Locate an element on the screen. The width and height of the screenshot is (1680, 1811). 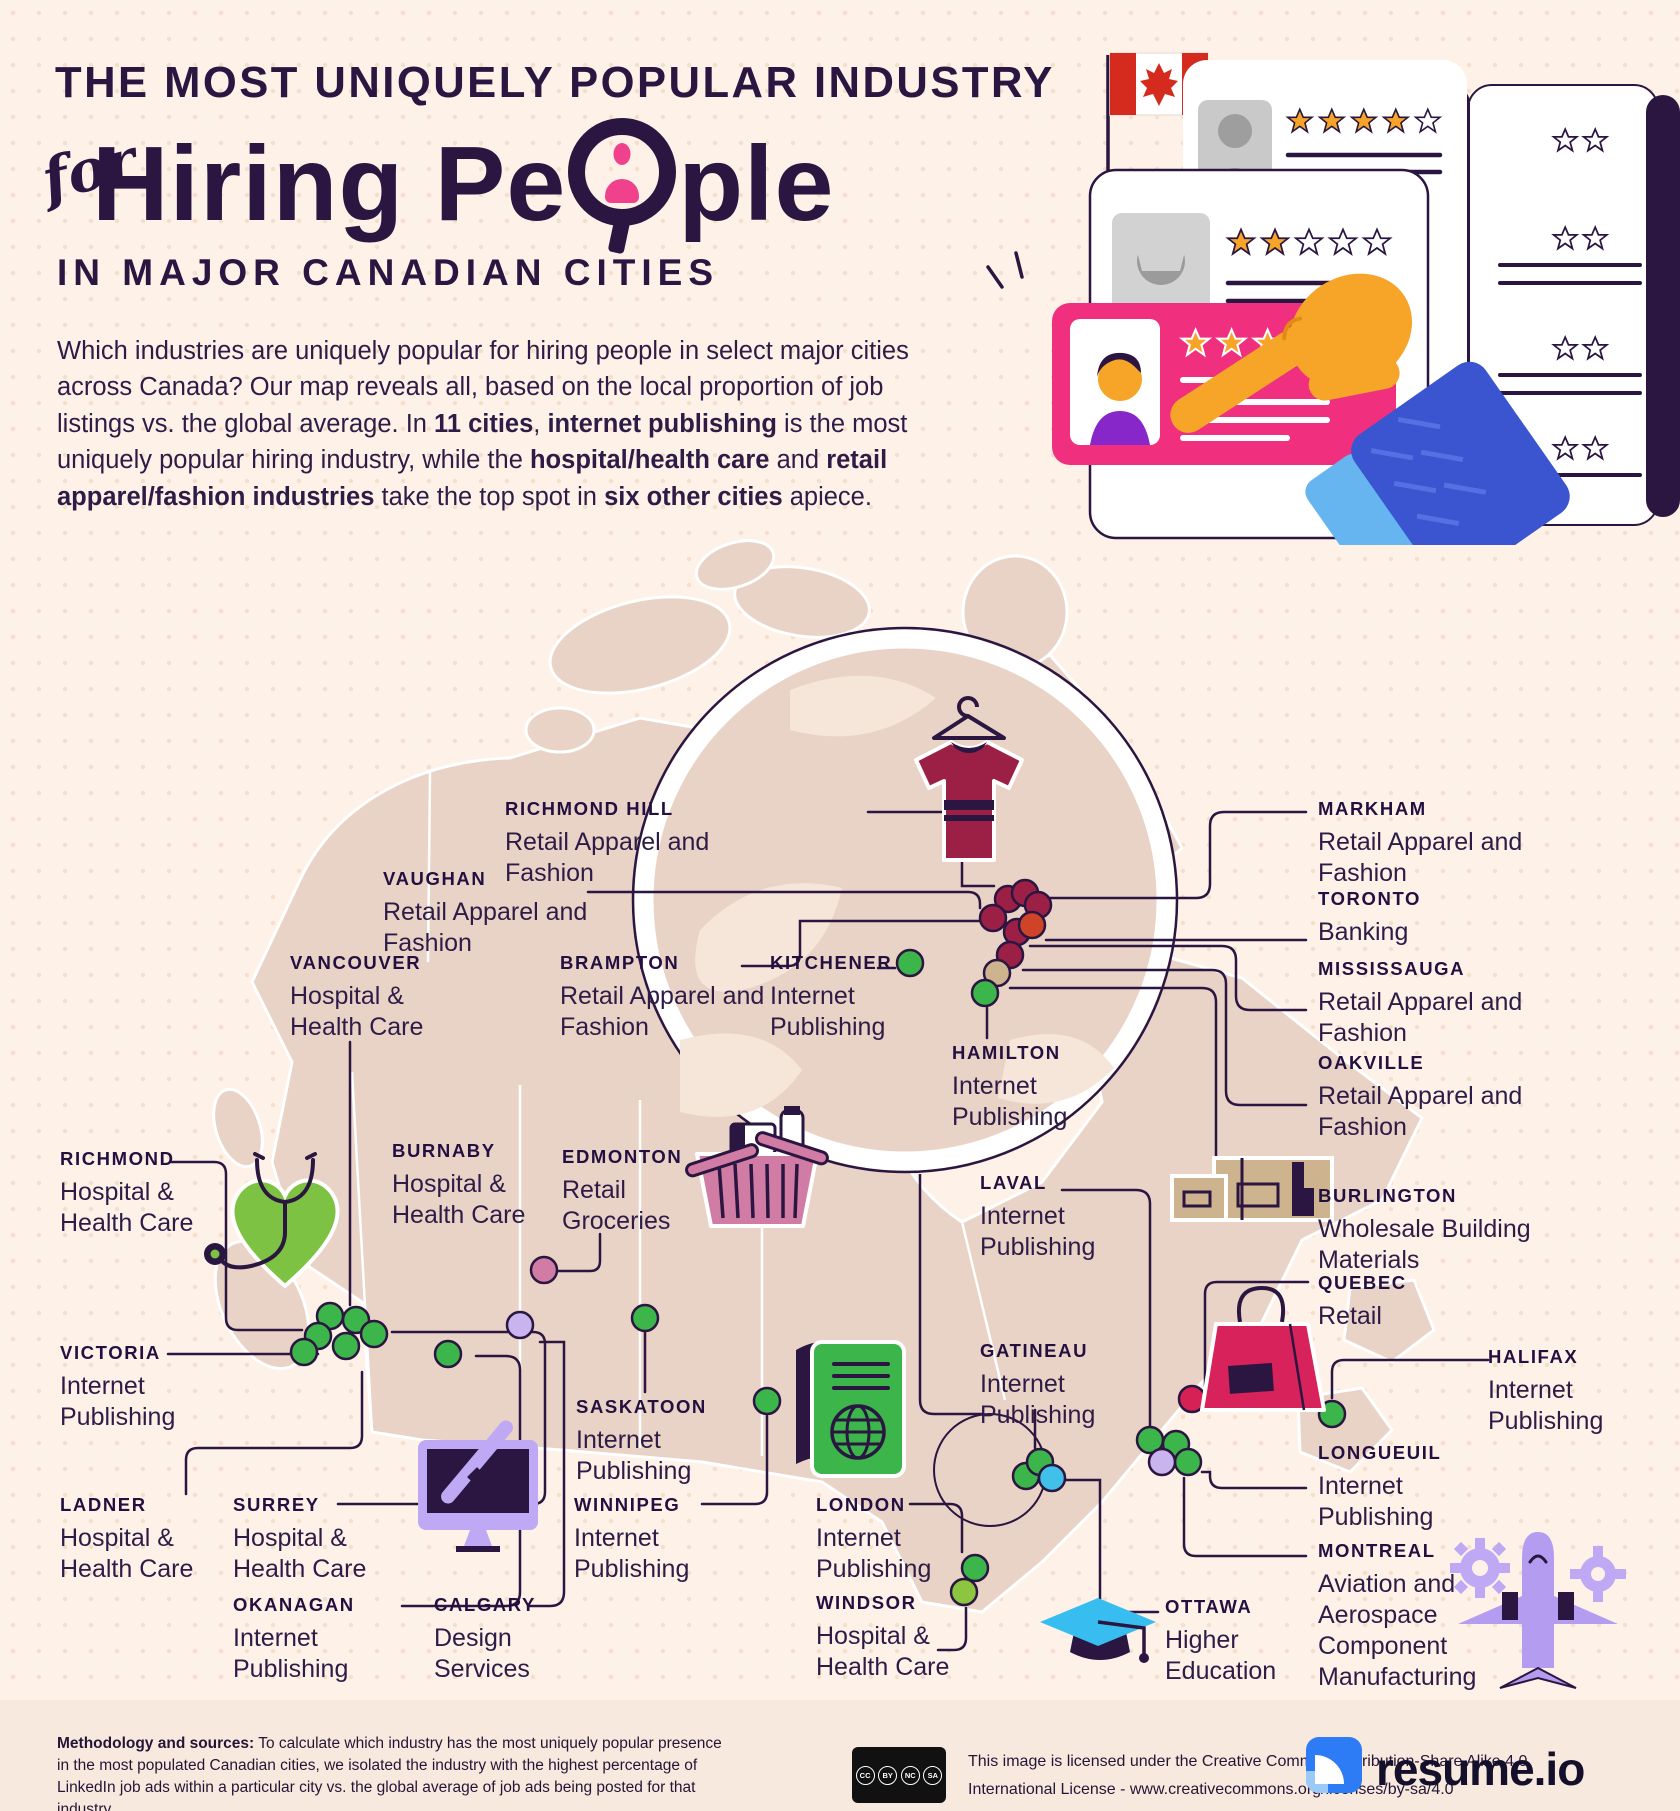
pointing-hand-icon is located at coordinates (1370, 409).